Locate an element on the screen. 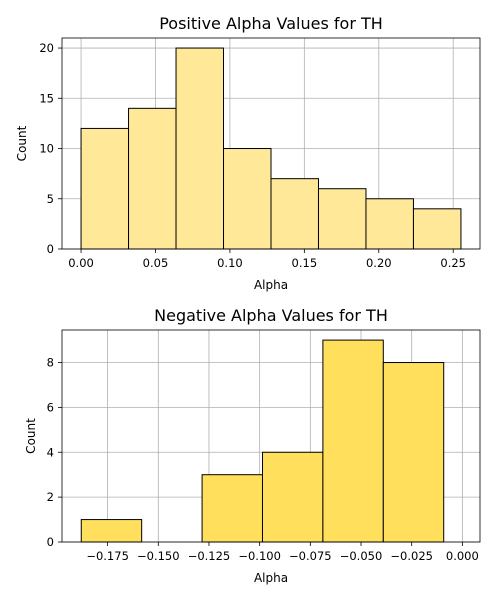 This screenshot has width=500, height=600. chart-title: Negative Alpha Values for TH is located at coordinates (271, 315).